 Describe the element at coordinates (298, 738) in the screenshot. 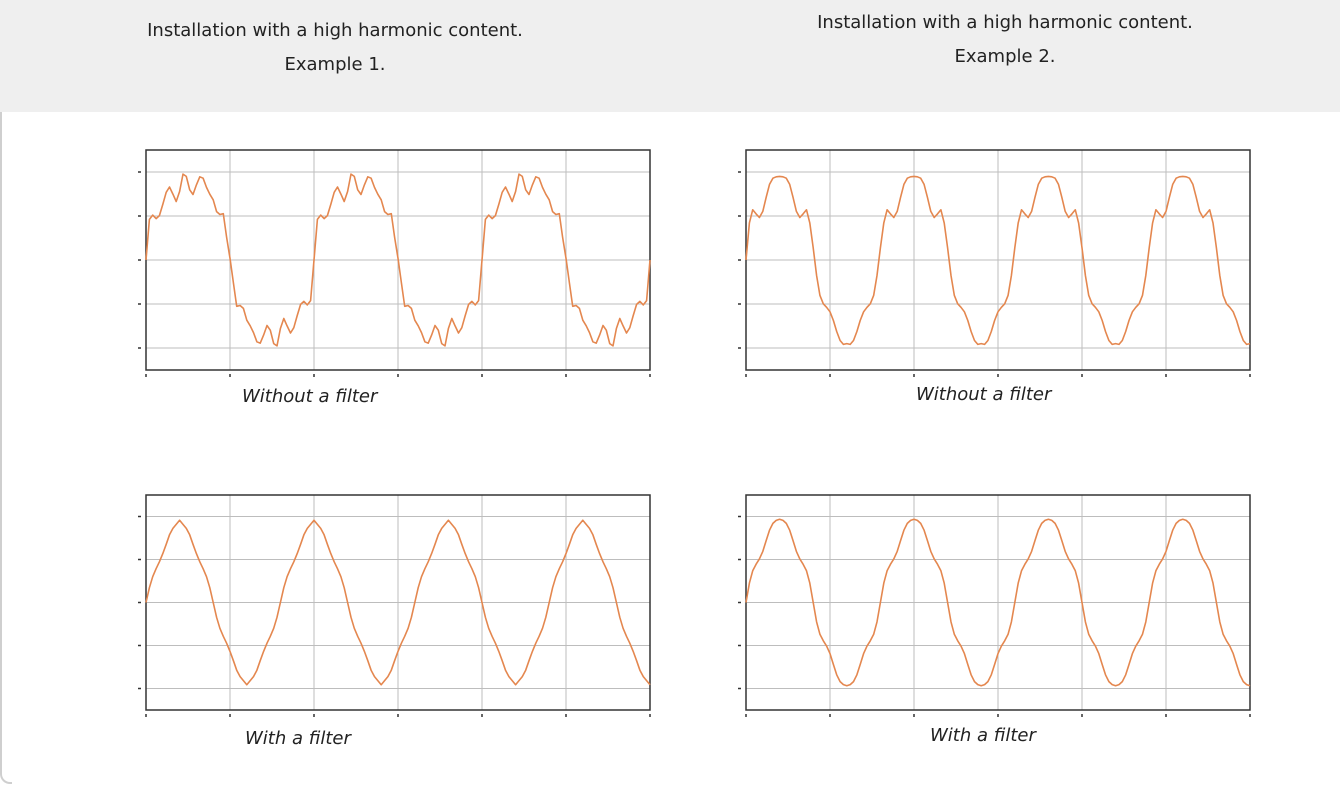

I see `caption-ex1-with-filter: With a filter` at that location.